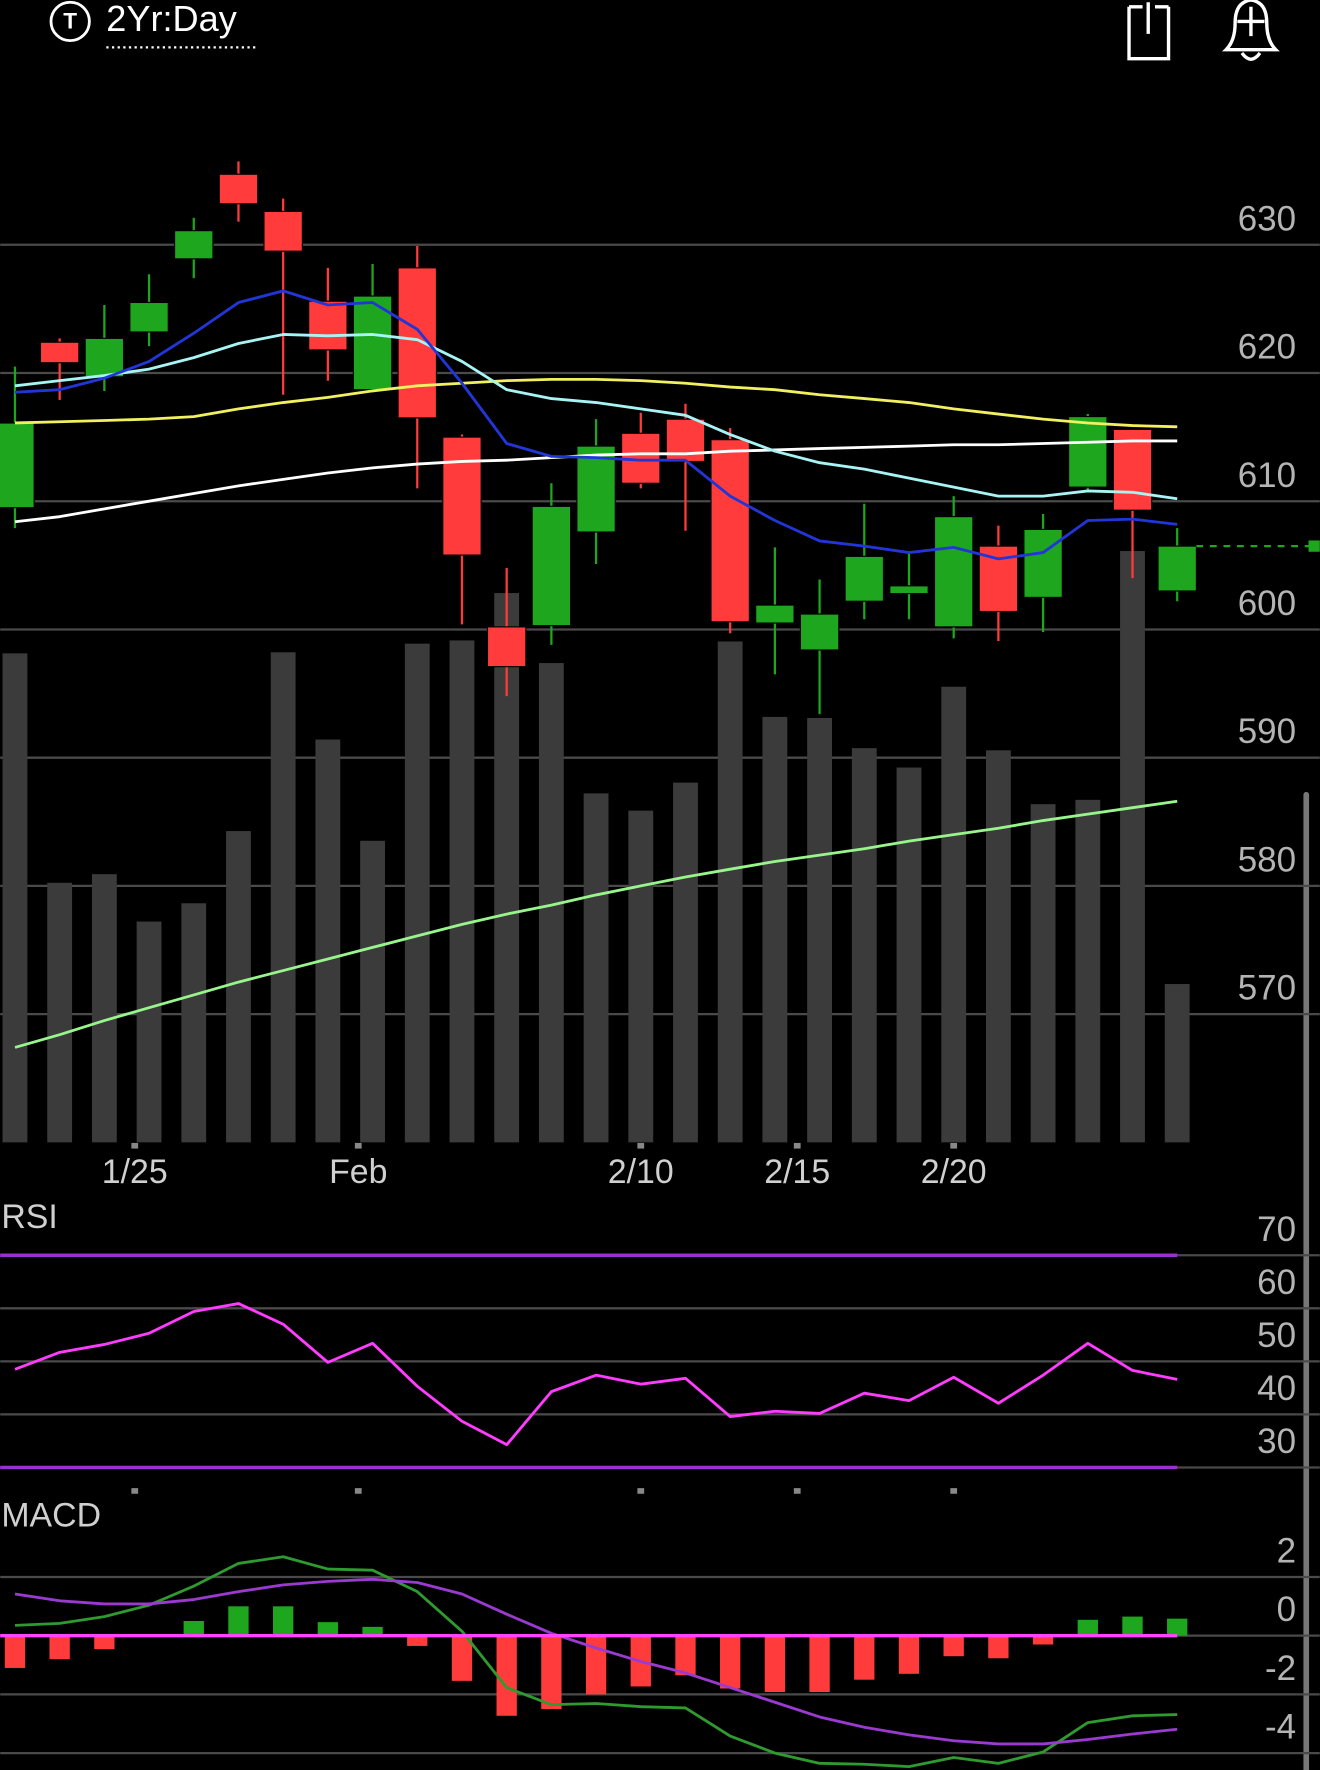 The height and width of the screenshot is (1770, 1320). Describe the element at coordinates (1267, 988) in the screenshot. I see `y-tick-label: 570` at that location.